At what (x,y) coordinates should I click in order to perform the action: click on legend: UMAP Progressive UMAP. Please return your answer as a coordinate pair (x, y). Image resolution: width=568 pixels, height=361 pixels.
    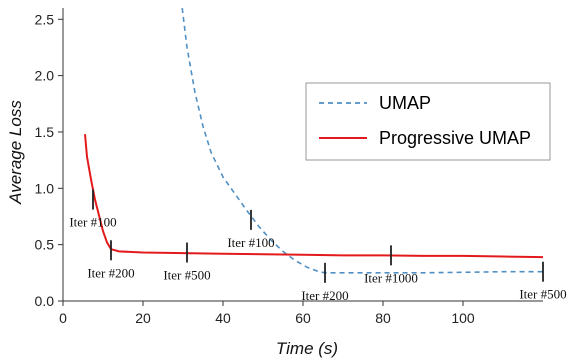
    Looking at the image, I should click on (428, 121).